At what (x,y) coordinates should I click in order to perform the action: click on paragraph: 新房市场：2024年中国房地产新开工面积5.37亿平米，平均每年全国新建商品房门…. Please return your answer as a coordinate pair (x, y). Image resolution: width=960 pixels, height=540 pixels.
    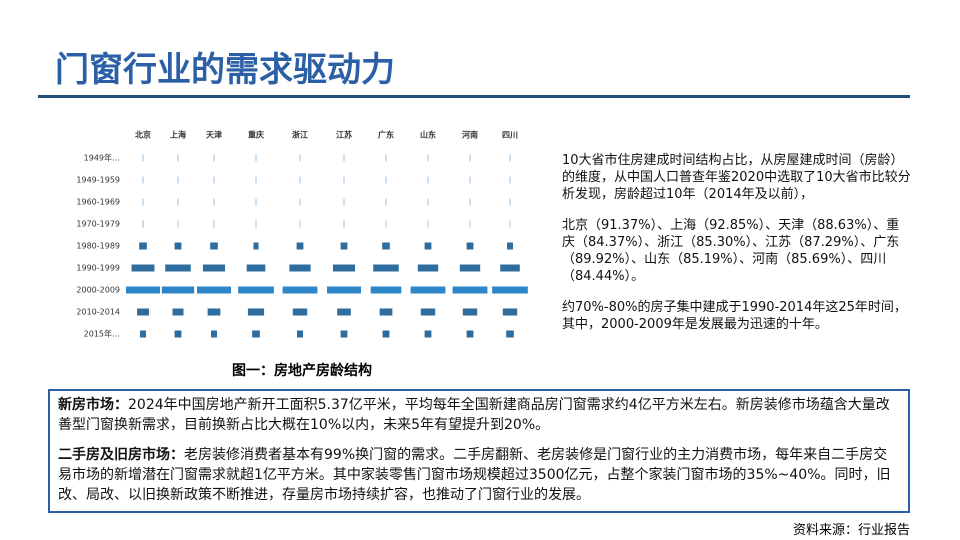
    Looking at the image, I should click on (479, 415).